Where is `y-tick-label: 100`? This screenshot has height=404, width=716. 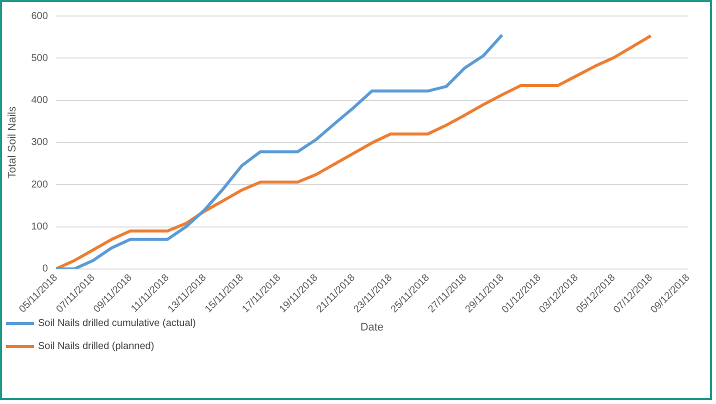
y-tick-label: 100 is located at coordinates (39, 227).